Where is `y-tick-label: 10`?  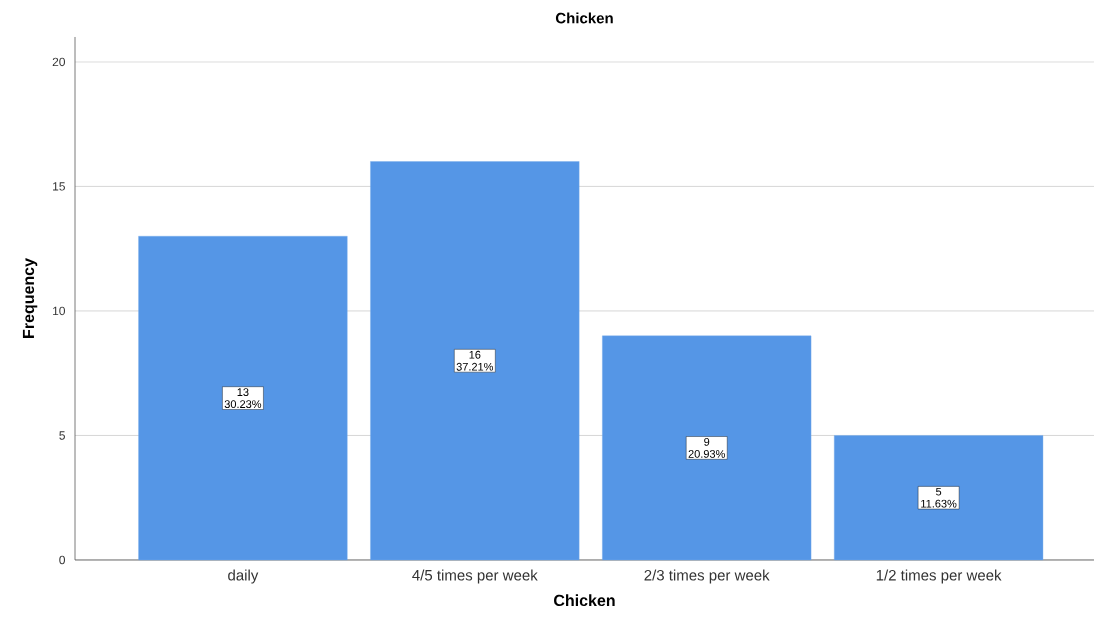 y-tick-label: 10 is located at coordinates (59, 311).